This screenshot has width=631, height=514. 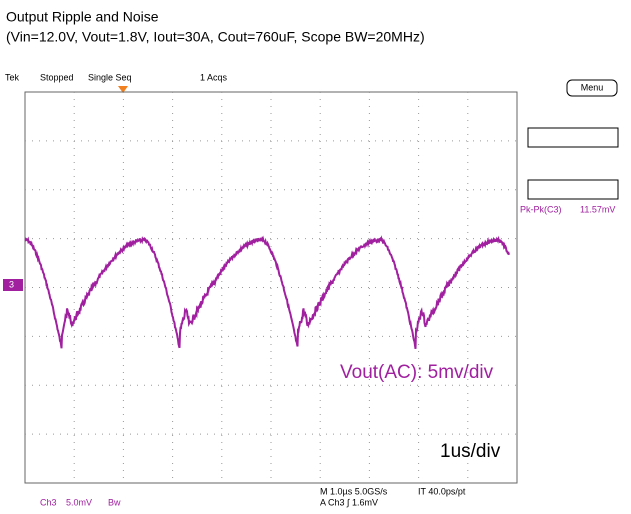 What do you see at coordinates (79, 502) in the screenshot?
I see `footer-scale: 5.0mV` at bounding box center [79, 502].